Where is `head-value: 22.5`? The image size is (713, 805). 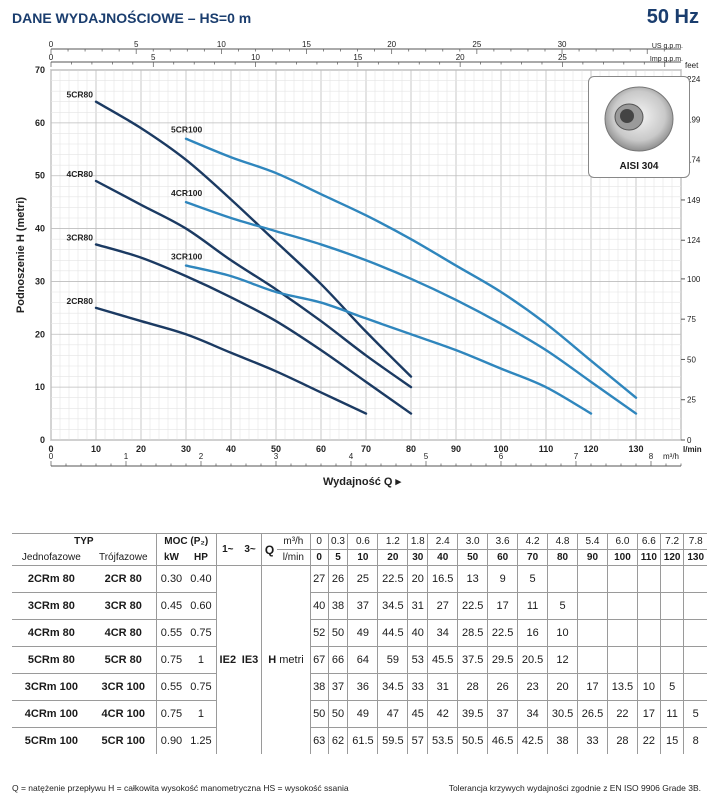 head-value: 22.5 is located at coordinates (392, 579).